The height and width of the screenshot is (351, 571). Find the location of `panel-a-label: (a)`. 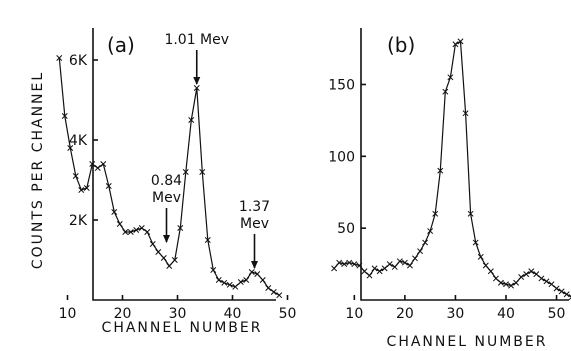

panel-a-label: (a) is located at coordinates (121, 45).